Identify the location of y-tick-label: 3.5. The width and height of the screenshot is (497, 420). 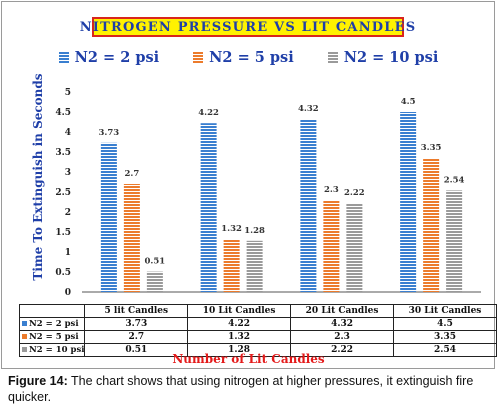
(63, 153).